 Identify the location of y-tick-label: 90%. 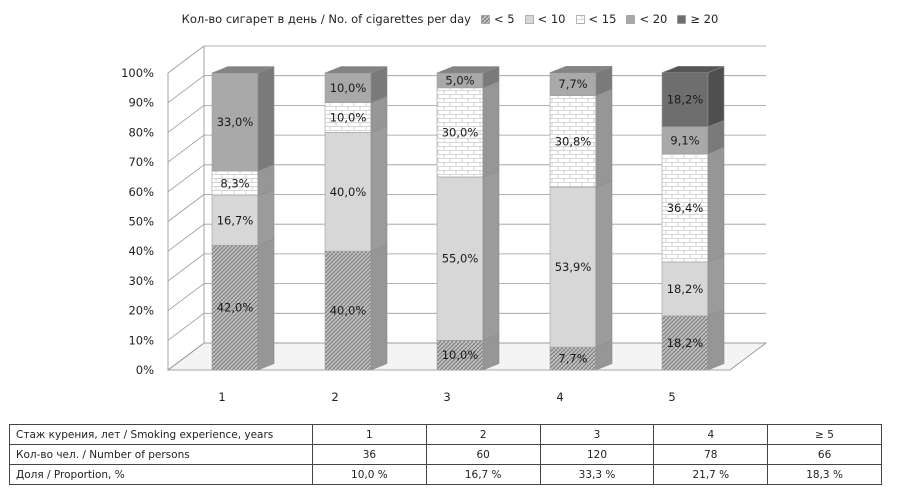
(141, 103).